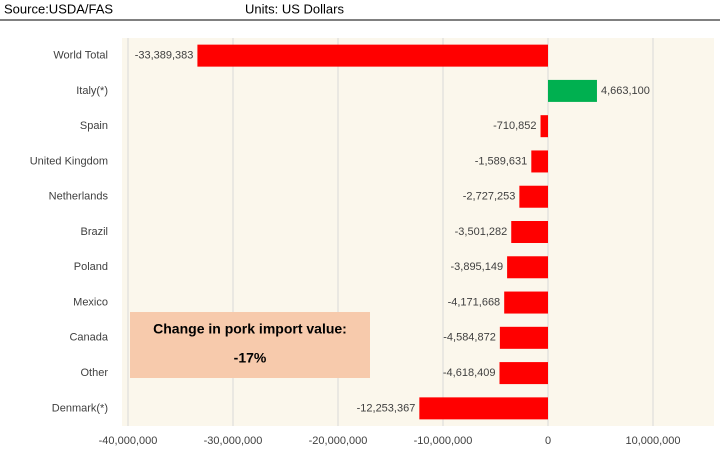 This screenshot has height=454, width=725. Describe the element at coordinates (233, 441) in the screenshot. I see `x-tick-label: -30,000,000` at that location.